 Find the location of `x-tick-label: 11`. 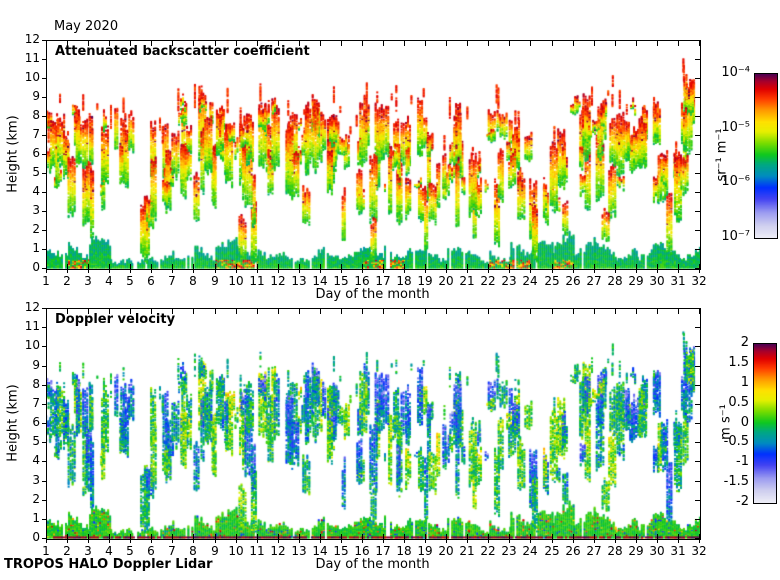

x-tick-label: 11 is located at coordinates (257, 551).